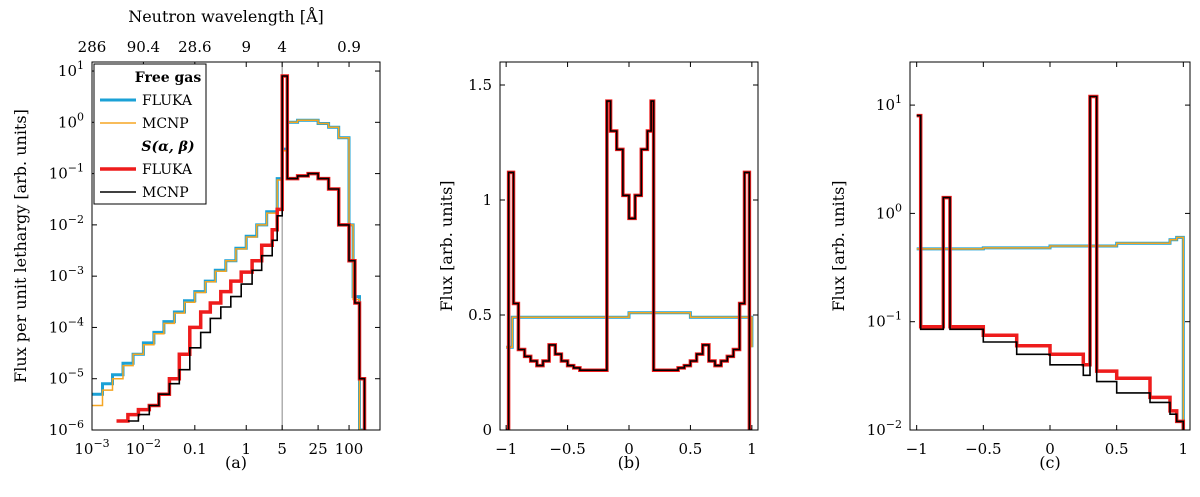  Describe the element at coordinates (282, 47) in the screenshot. I see `top-axis-tick-label: 4` at that location.